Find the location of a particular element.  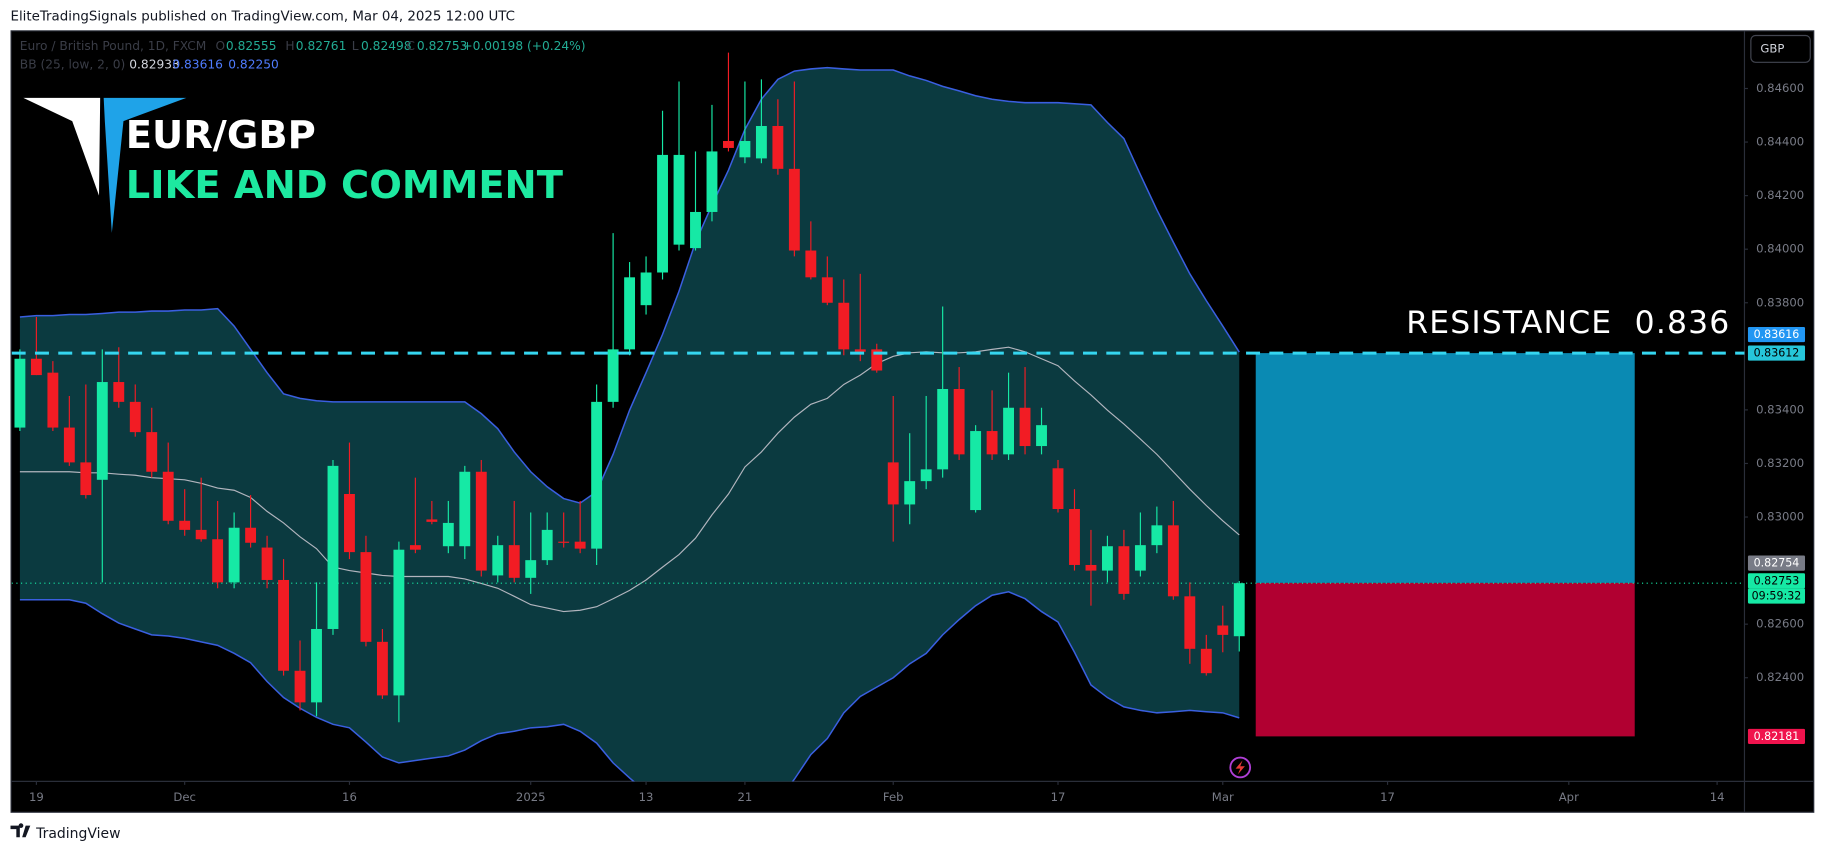

x-tick-label: Feb is located at coordinates (893, 797).